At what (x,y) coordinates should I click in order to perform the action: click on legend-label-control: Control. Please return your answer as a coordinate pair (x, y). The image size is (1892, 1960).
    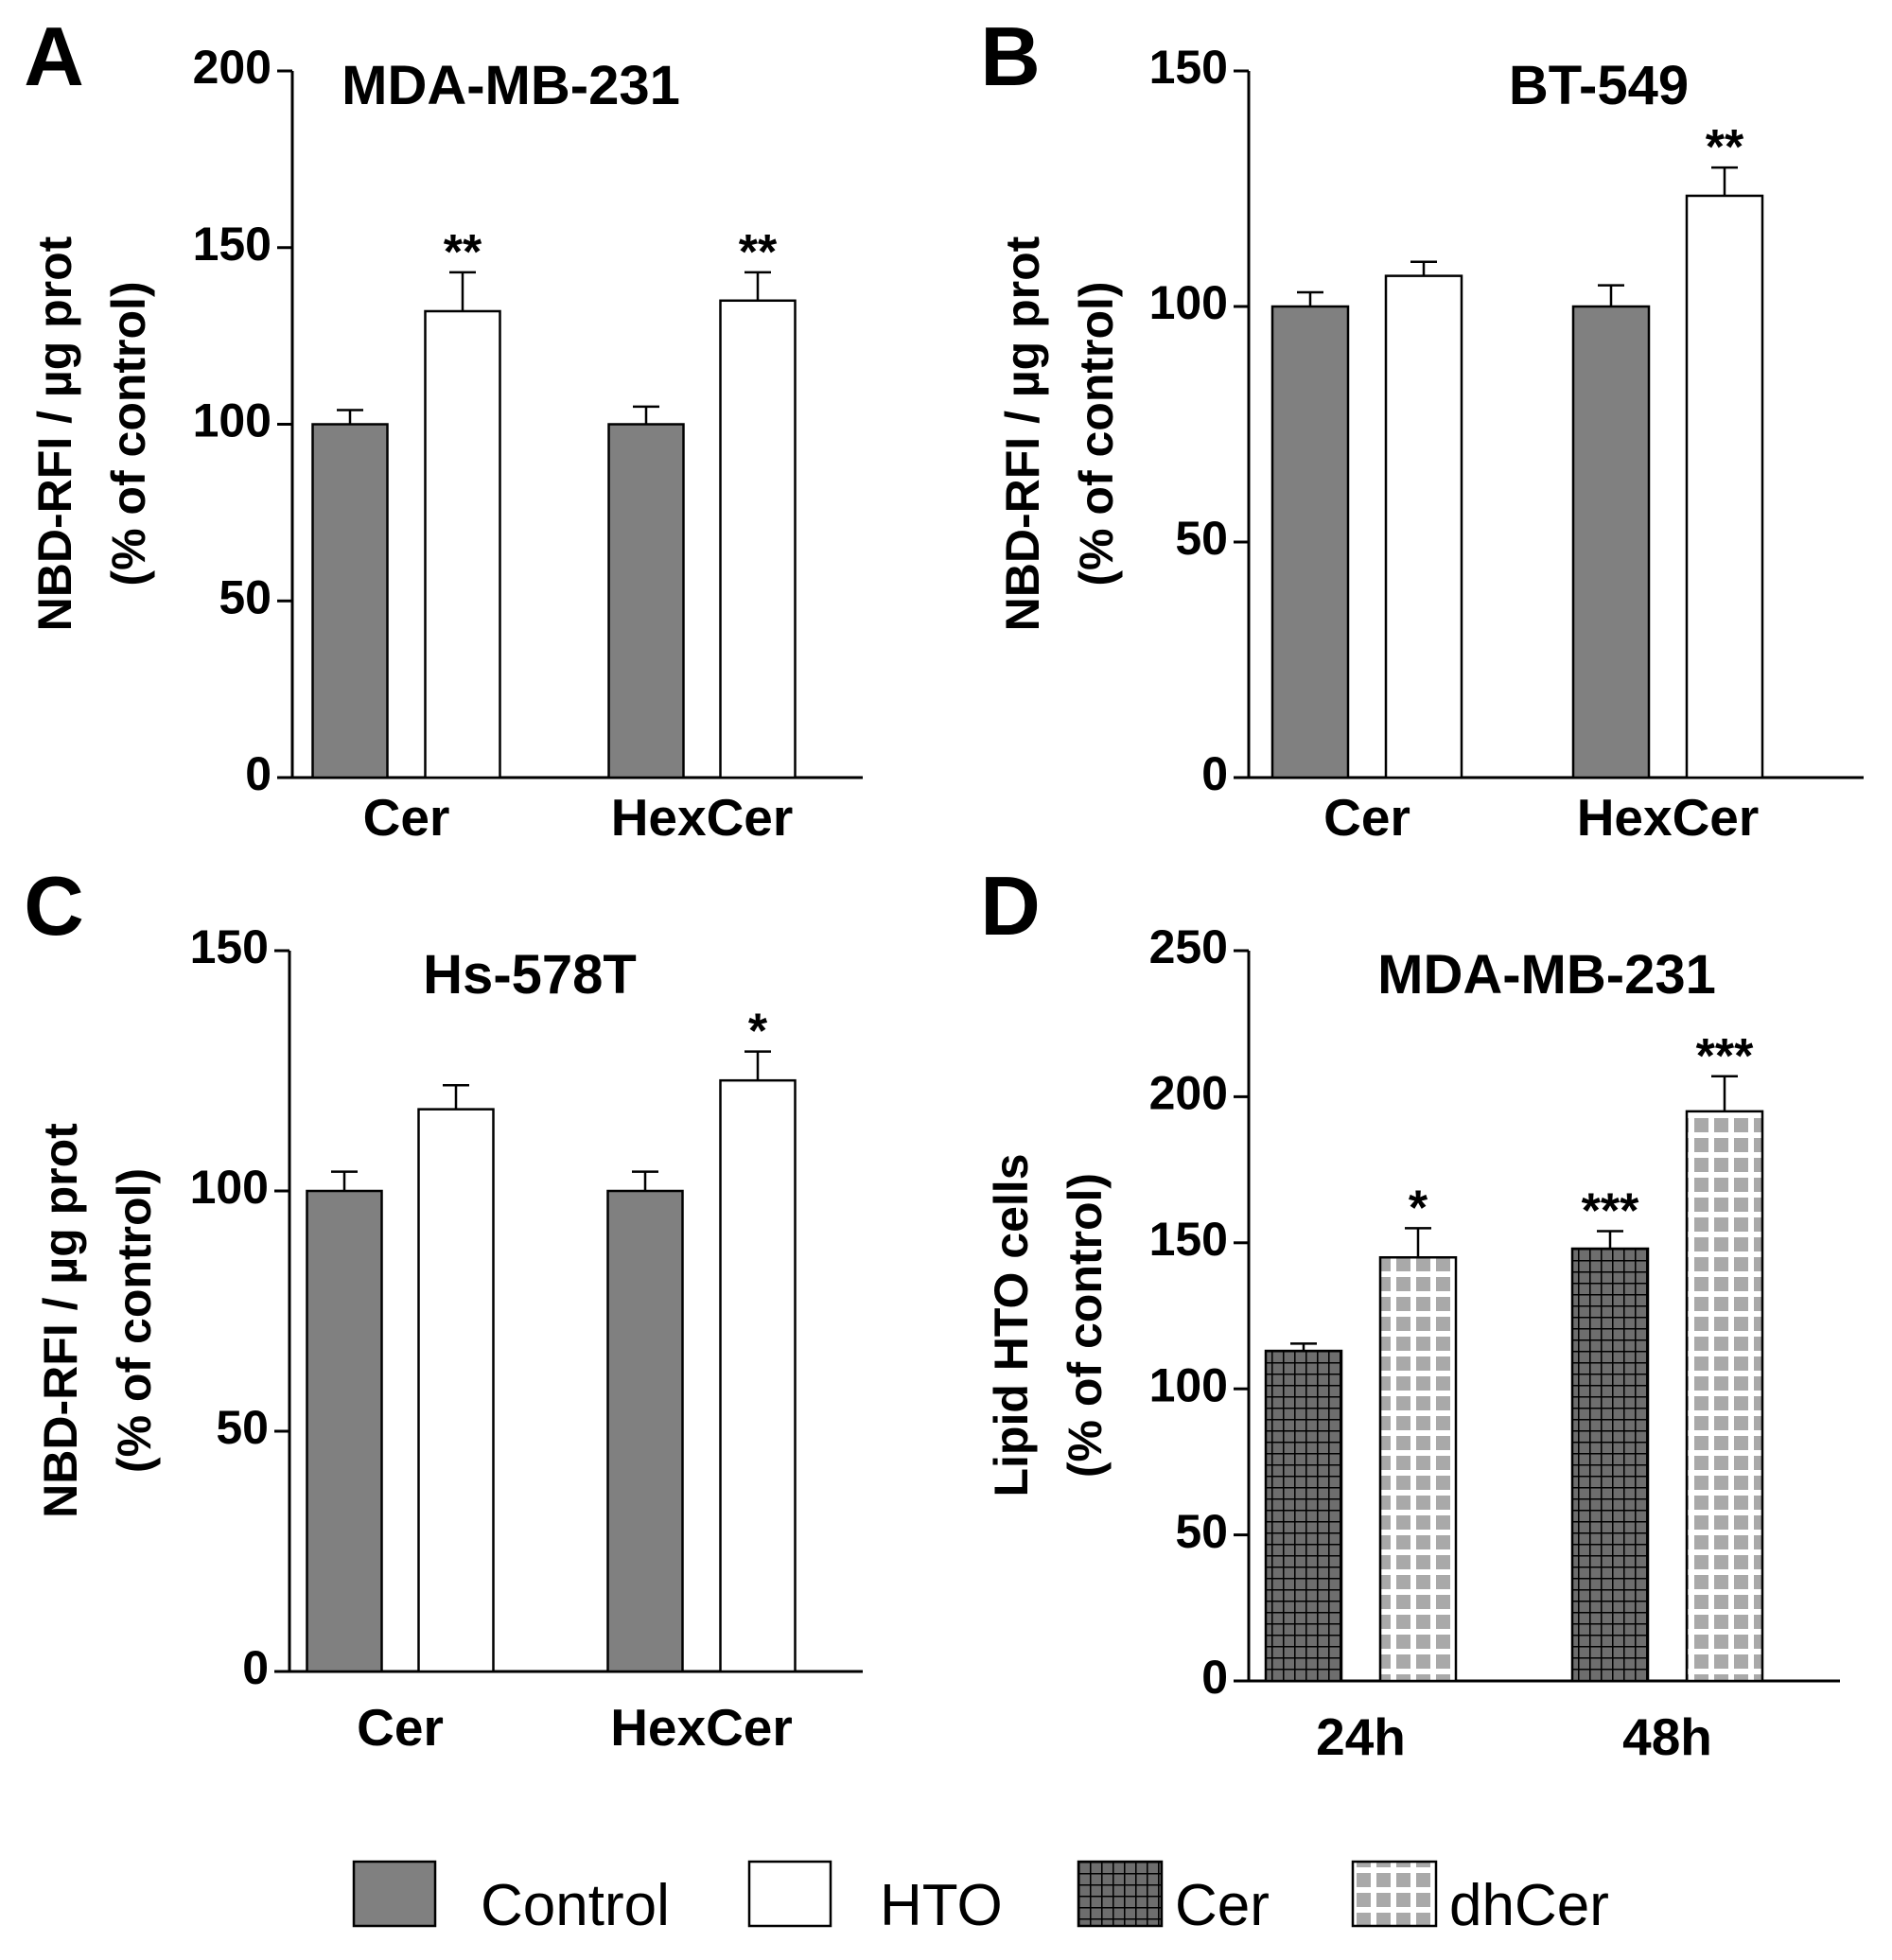
    Looking at the image, I should click on (575, 1905).